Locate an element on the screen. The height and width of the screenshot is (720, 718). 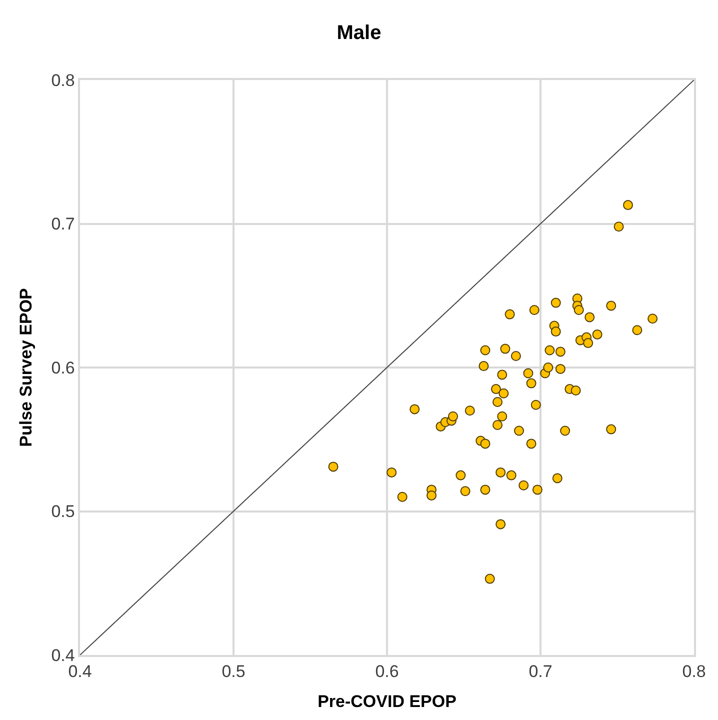
chart-title: Male is located at coordinates (359, 33).